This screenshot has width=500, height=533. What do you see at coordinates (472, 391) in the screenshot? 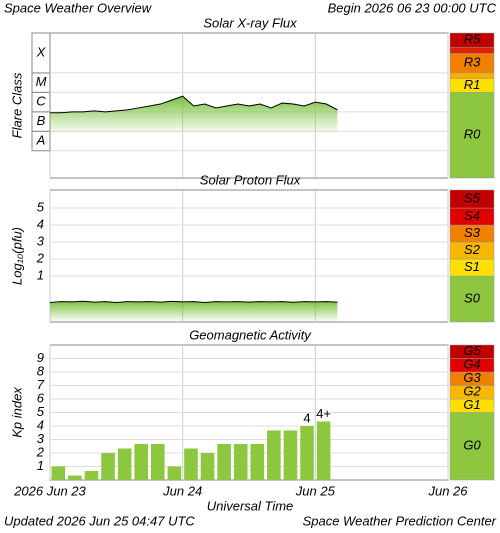
I see `scale-label: G2` at bounding box center [472, 391].